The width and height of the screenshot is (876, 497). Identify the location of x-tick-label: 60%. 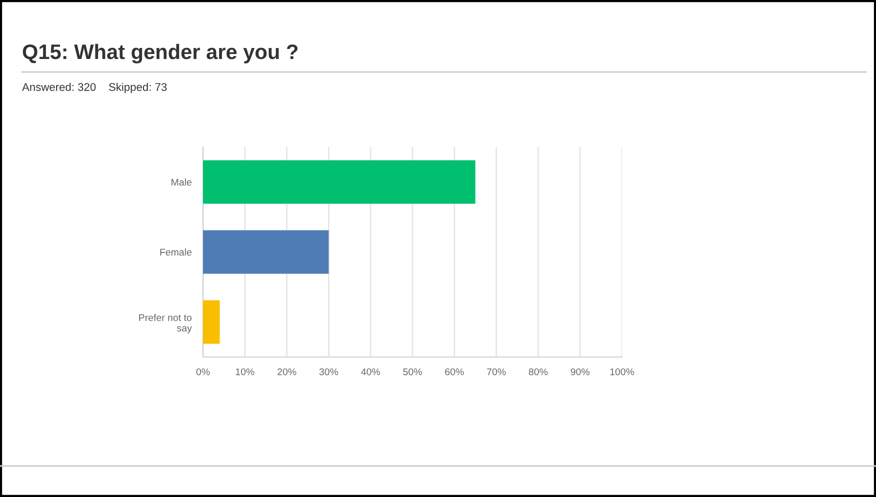
(454, 372).